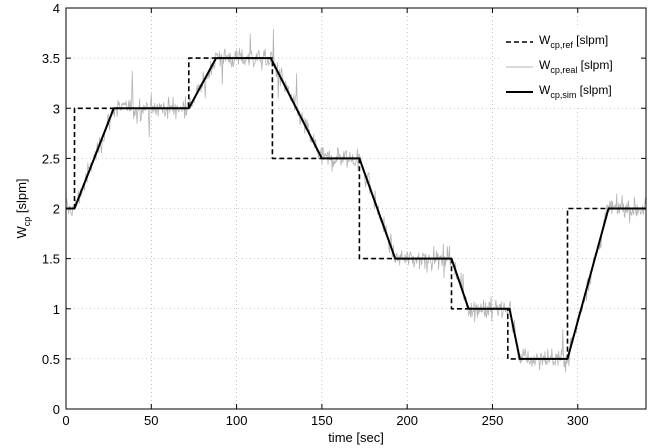  What do you see at coordinates (151, 420) in the screenshot?
I see `x-tick-label: 50` at bounding box center [151, 420].